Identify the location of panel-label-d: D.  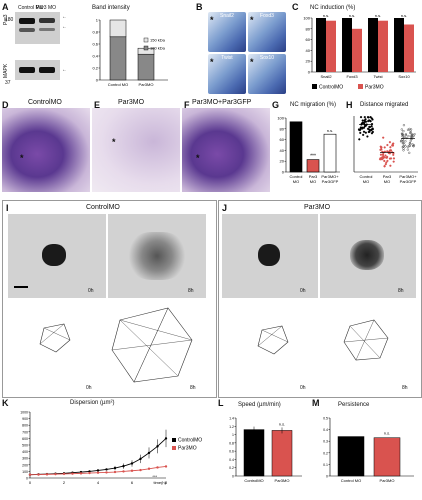
(5, 105).